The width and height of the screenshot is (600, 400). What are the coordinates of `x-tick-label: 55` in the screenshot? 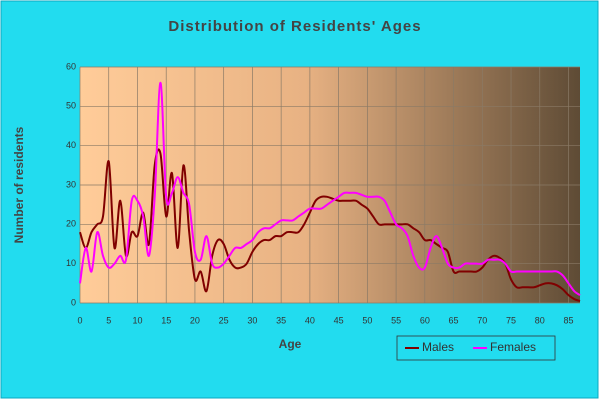 It's located at (396, 320).